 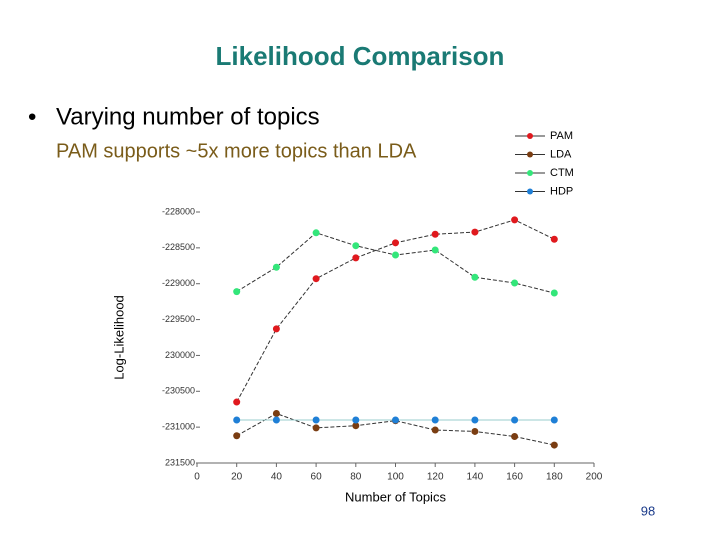 What do you see at coordinates (118, 337) in the screenshot?
I see `y-axis-label: Log-Likelihood` at bounding box center [118, 337].